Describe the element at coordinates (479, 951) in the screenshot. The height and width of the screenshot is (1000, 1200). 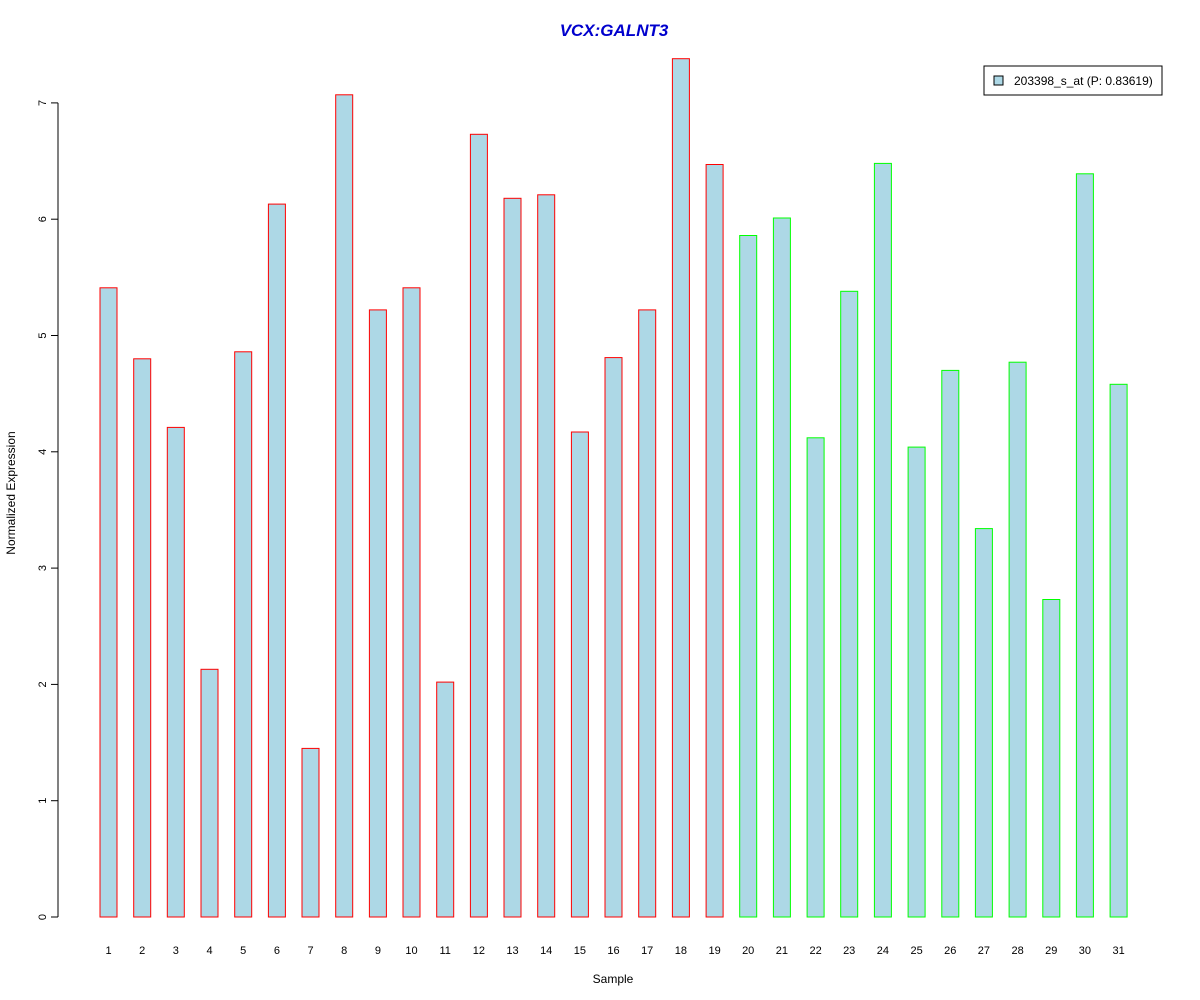
I see `x-tick-label-12: 12` at that location.